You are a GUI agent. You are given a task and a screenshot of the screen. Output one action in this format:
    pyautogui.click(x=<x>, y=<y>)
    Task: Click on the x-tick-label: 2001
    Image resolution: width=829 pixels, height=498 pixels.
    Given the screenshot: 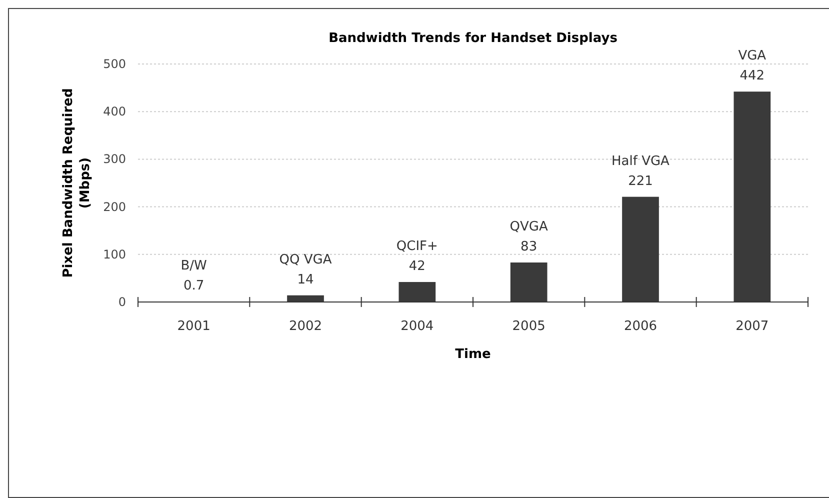 What is the action you would take?
    pyautogui.click(x=193, y=326)
    